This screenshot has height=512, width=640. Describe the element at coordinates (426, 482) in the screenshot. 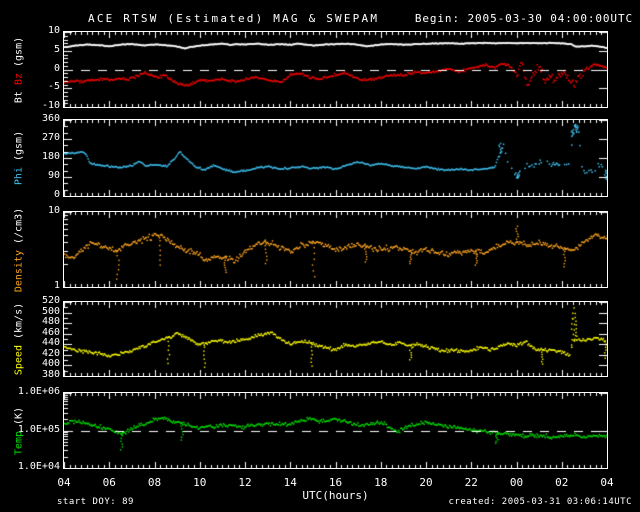

I see `x-tick-label: 20` at that location.